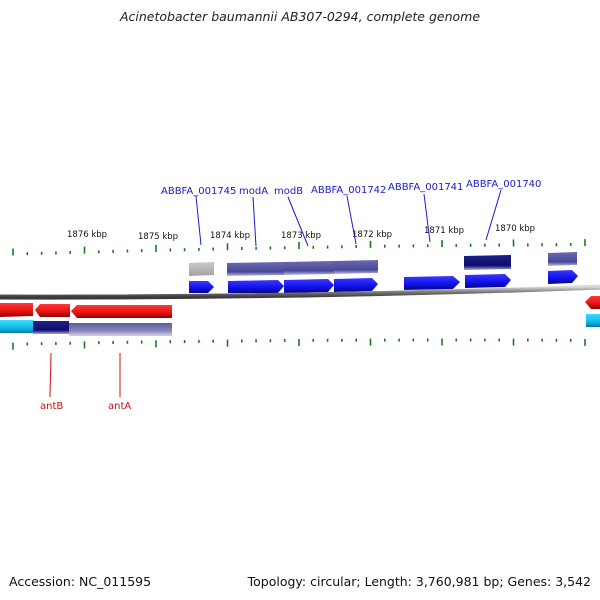 The image size is (600, 600). I want to click on top-label-leaders, so click(348, 218).